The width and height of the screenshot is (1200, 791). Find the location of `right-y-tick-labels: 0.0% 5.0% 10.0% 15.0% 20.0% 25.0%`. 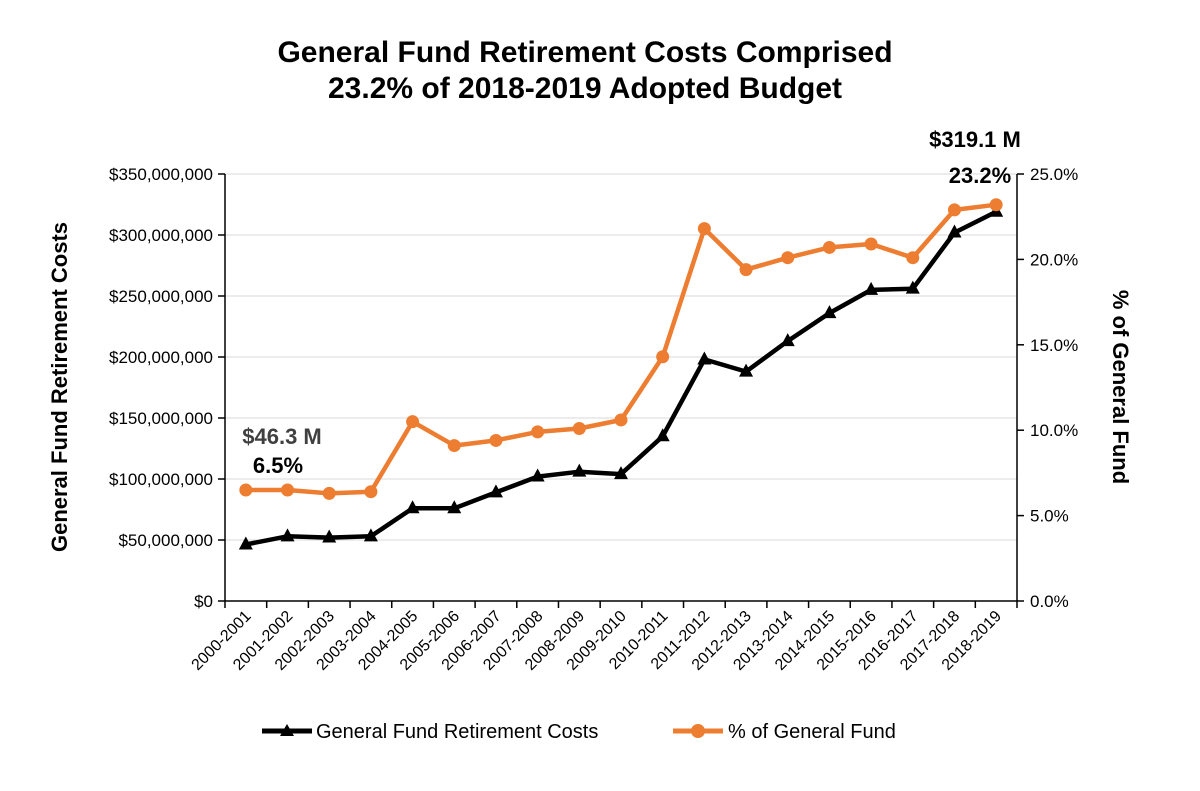

right-y-tick-labels: 0.0% 5.0% 10.0% 15.0% 20.0% 25.0% is located at coordinates (1054, 388).